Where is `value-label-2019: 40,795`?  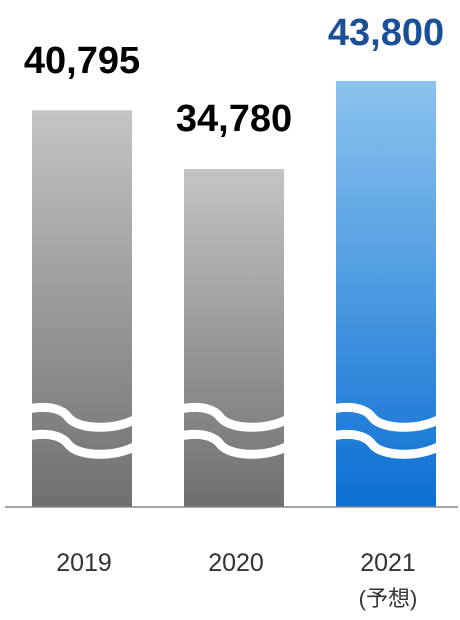
value-label-2019: 40,795 is located at coordinates (82, 61).